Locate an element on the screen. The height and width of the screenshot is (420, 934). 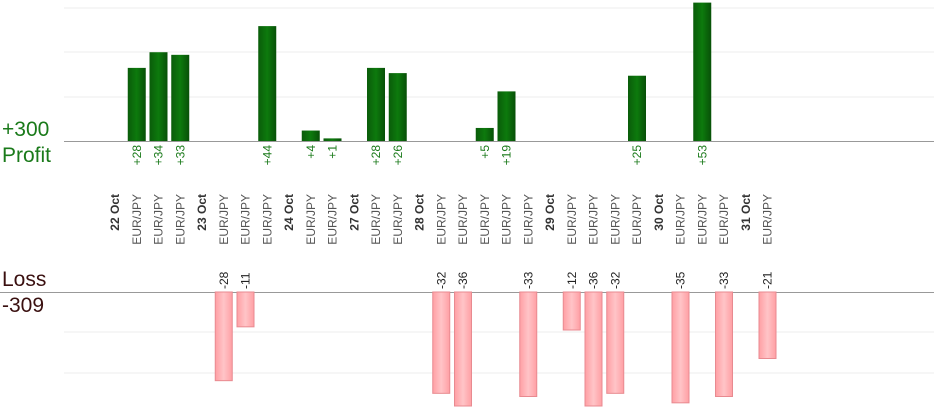
profit-value-label: +4 is located at coordinates (311, 152).